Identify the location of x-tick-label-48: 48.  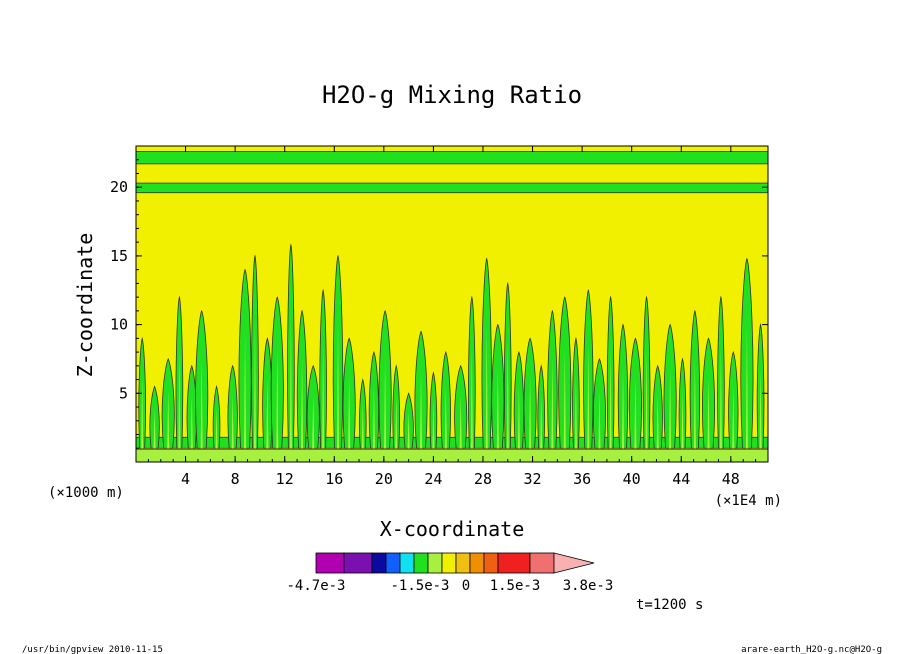
(731, 479).